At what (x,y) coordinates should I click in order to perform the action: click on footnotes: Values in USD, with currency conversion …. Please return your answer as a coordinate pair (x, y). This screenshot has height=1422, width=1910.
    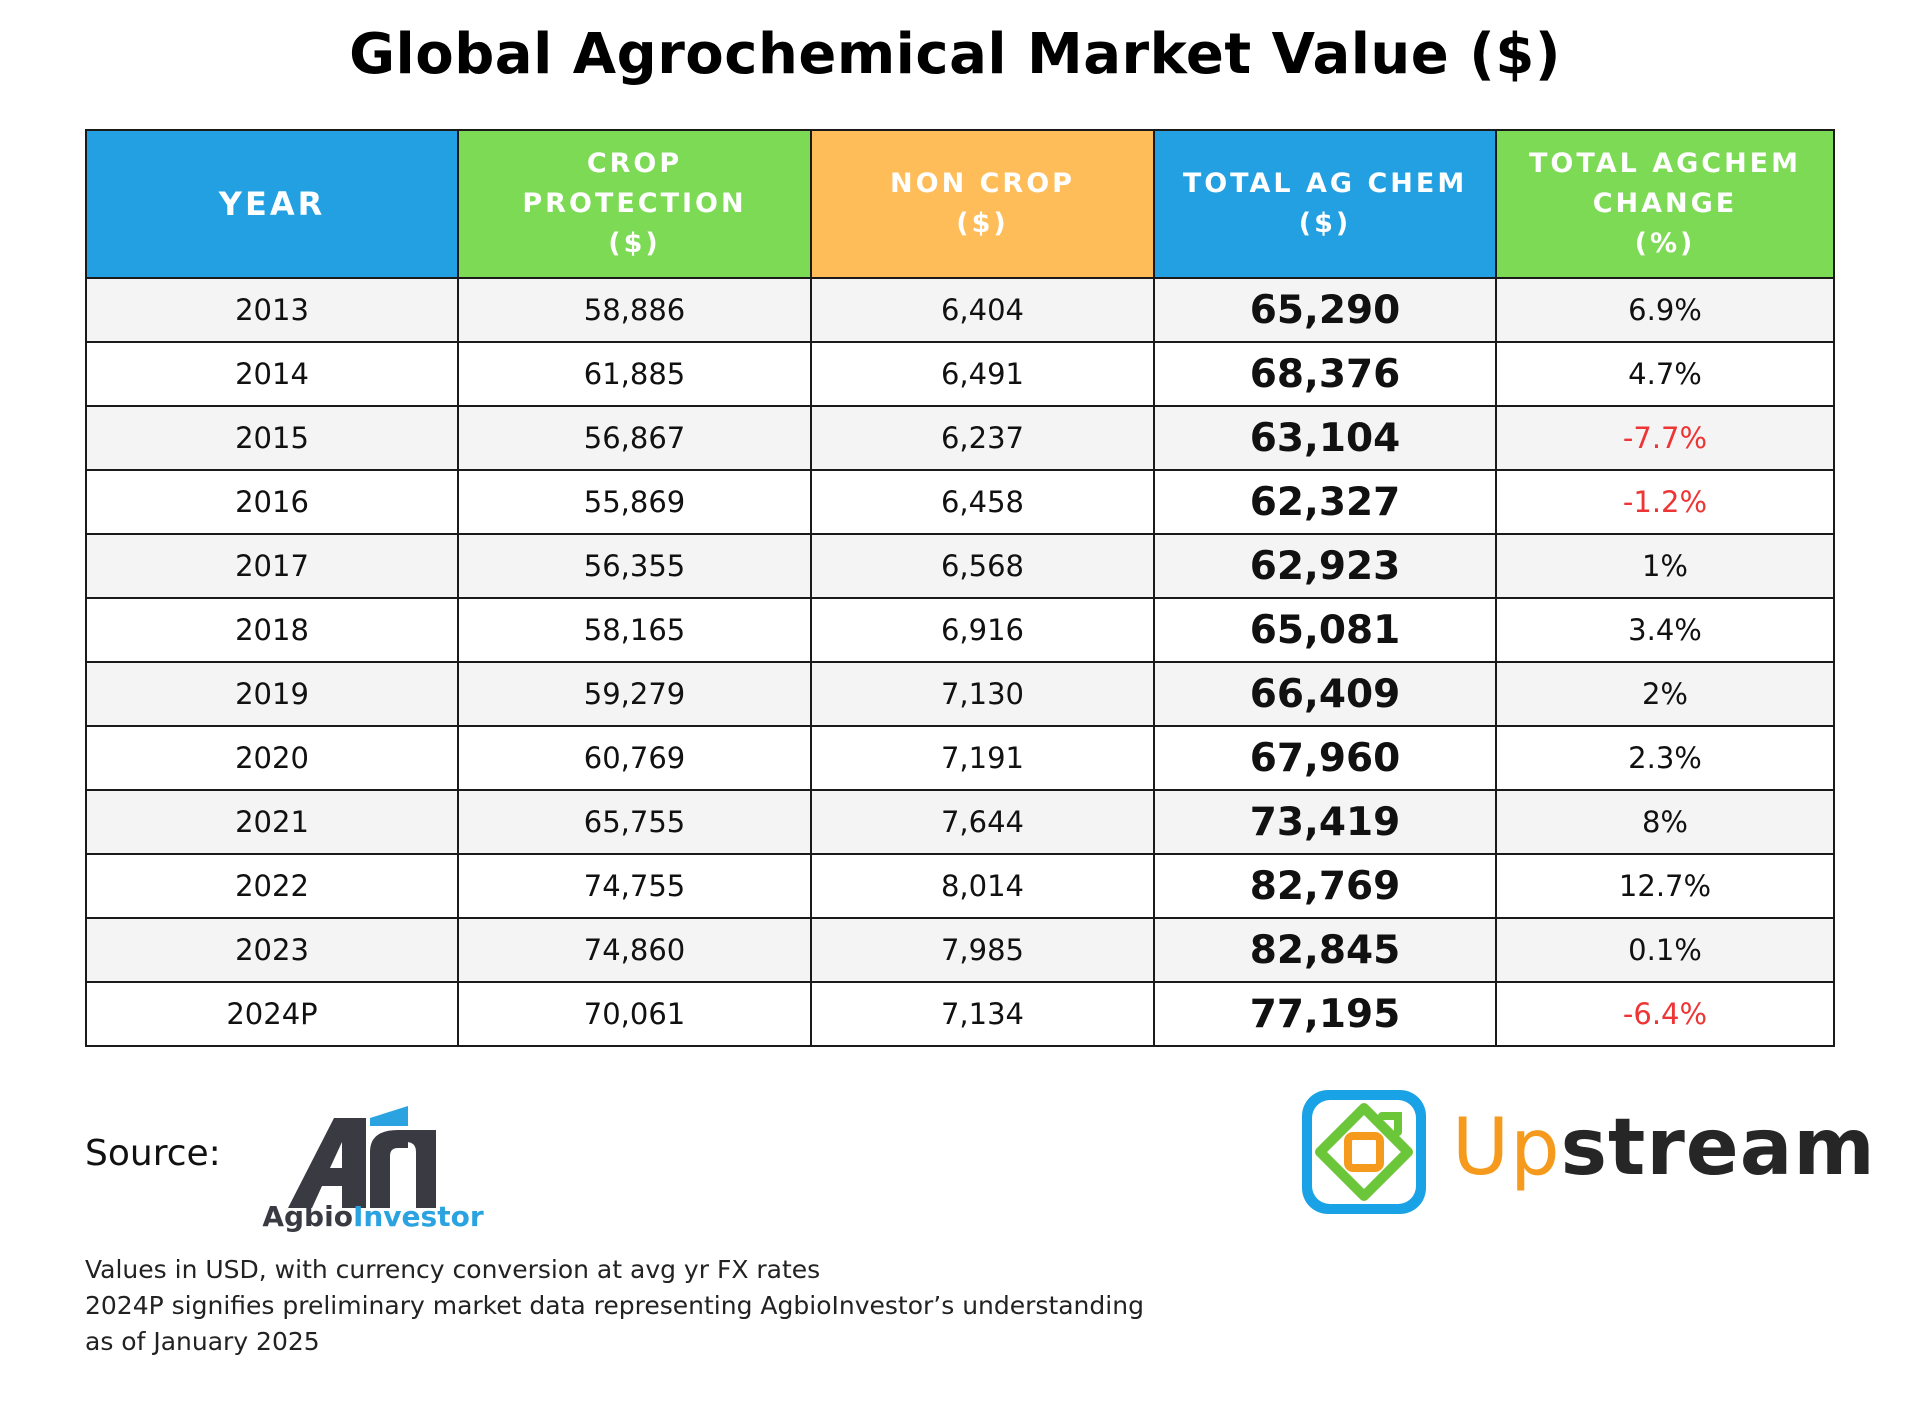
    Looking at the image, I should click on (685, 1306).